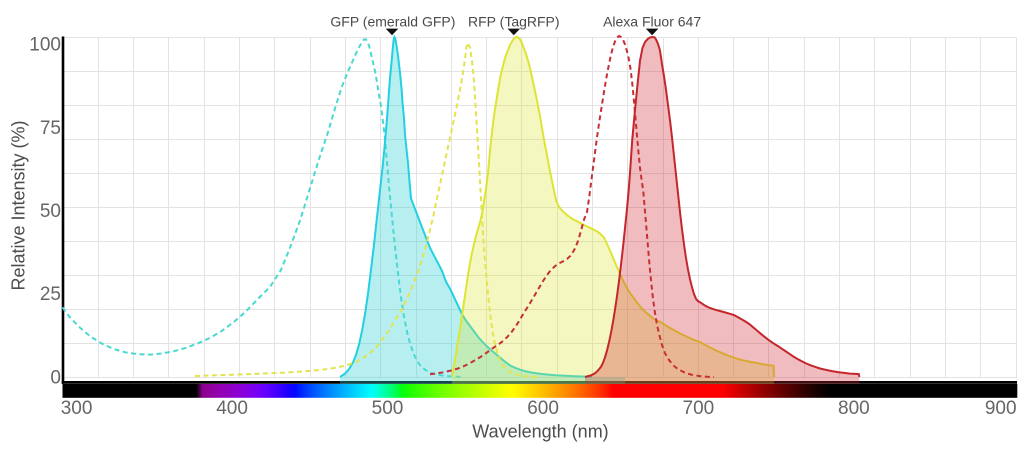 Image resolution: width=1024 pixels, height=455 pixels. I want to click on svg-text: 500, so click(388, 408).